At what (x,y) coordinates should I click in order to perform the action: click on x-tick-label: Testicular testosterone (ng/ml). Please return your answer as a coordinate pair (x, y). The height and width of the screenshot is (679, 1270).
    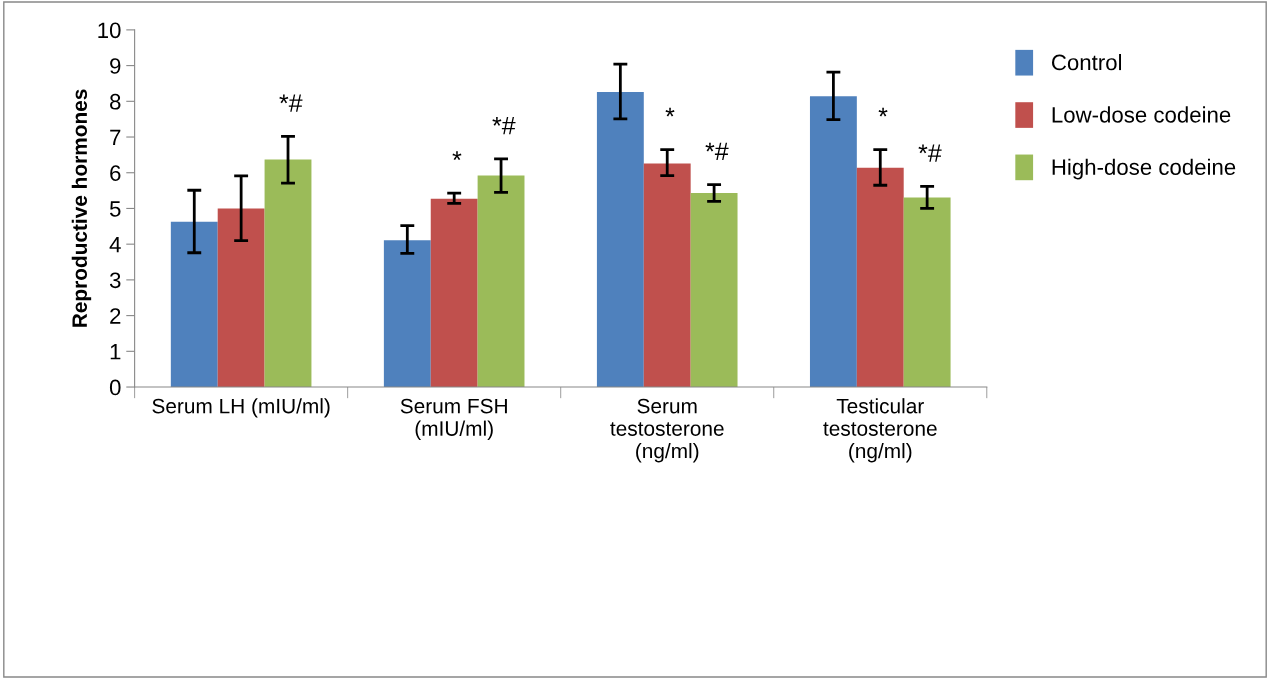
    Looking at the image, I should click on (880, 430).